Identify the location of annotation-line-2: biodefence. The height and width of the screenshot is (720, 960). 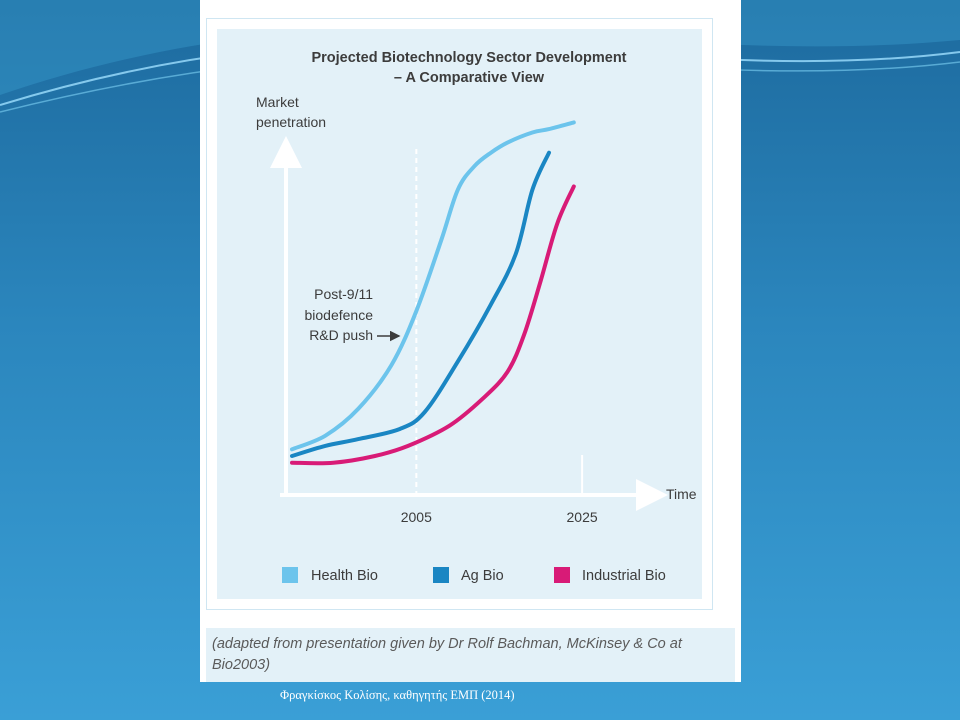
(338, 315).